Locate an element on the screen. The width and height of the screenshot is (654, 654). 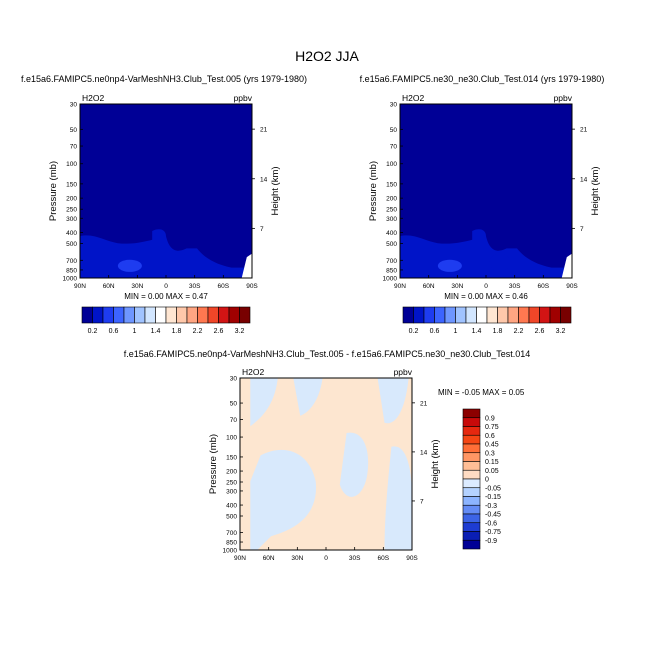
colorbar-label: 3.2 is located at coordinates (240, 331).